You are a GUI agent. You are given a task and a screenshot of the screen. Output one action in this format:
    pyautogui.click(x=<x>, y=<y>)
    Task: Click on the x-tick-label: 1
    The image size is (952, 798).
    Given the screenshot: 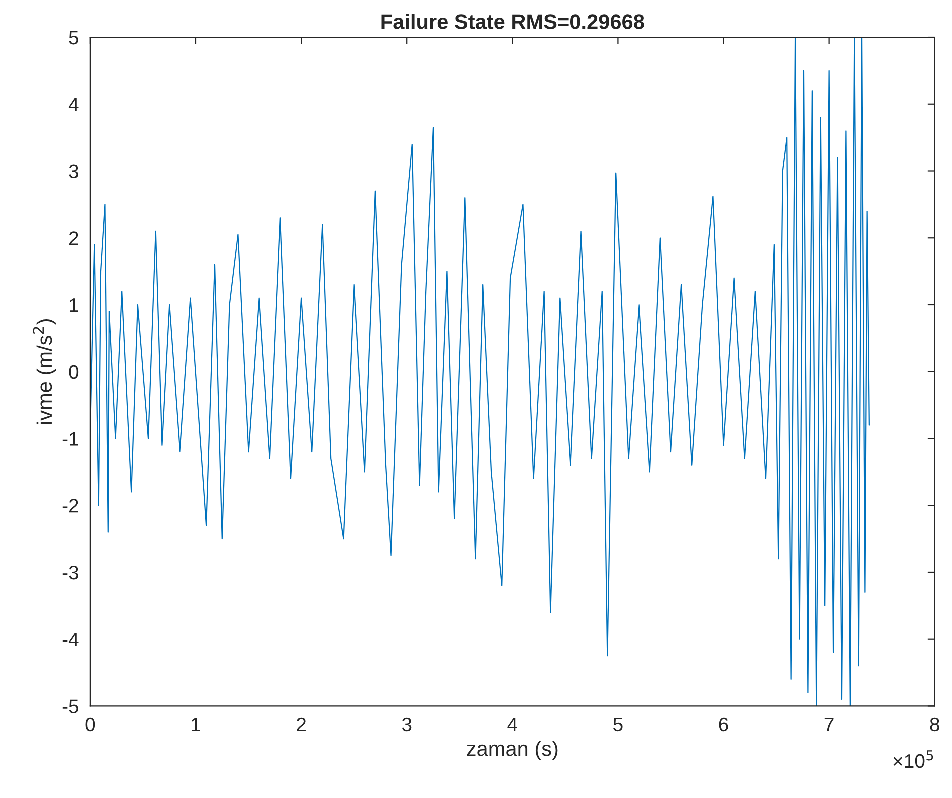 What is the action you would take?
    pyautogui.click(x=196, y=725)
    